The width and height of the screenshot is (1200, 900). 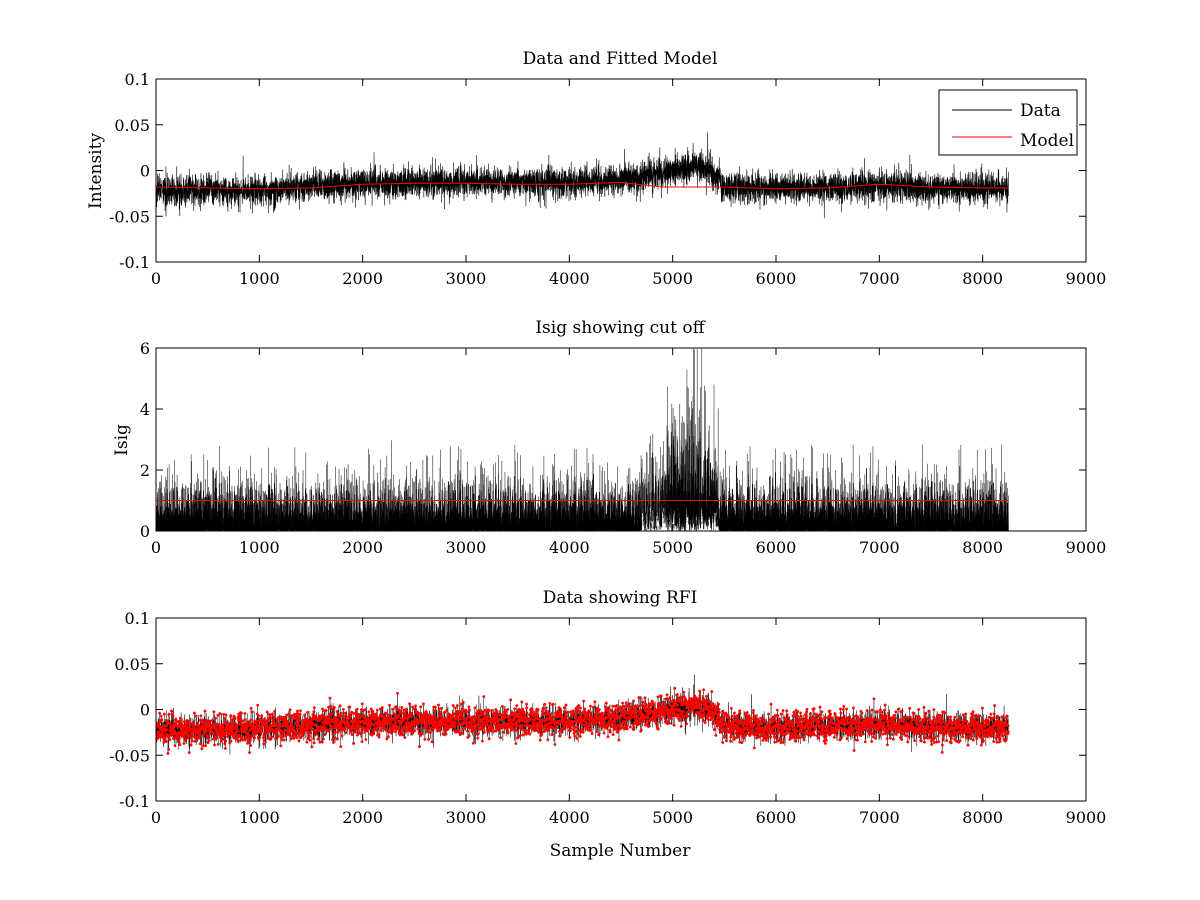 I want to click on y-tick-label: 6, so click(x=145, y=348).